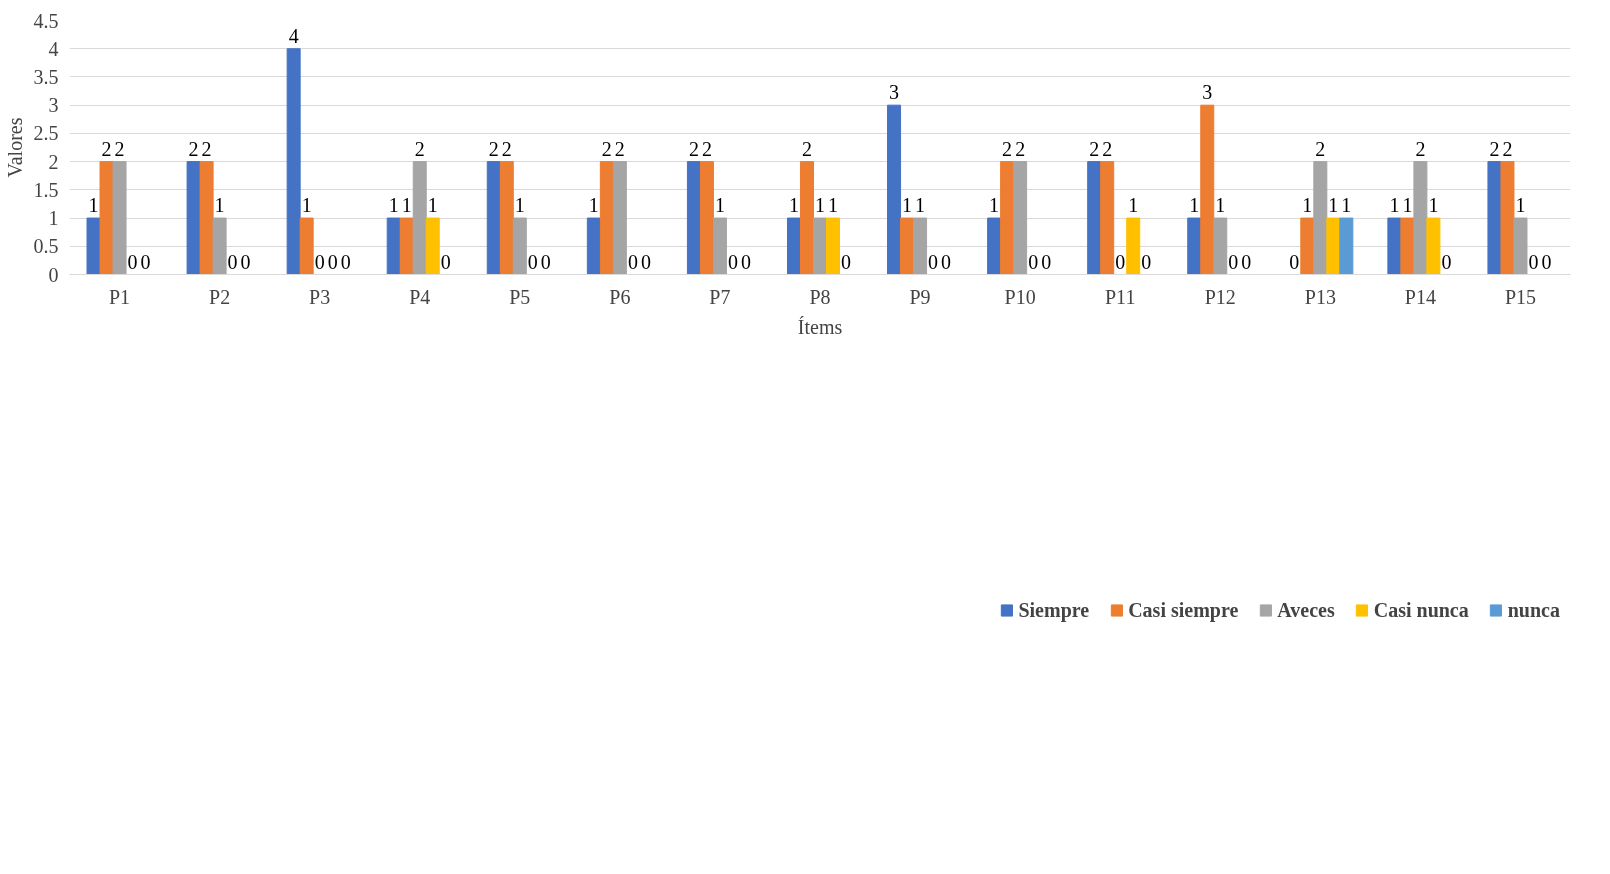 The image size is (1610, 874). What do you see at coordinates (1220, 296) in the screenshot?
I see `x-tick-label: P12` at bounding box center [1220, 296].